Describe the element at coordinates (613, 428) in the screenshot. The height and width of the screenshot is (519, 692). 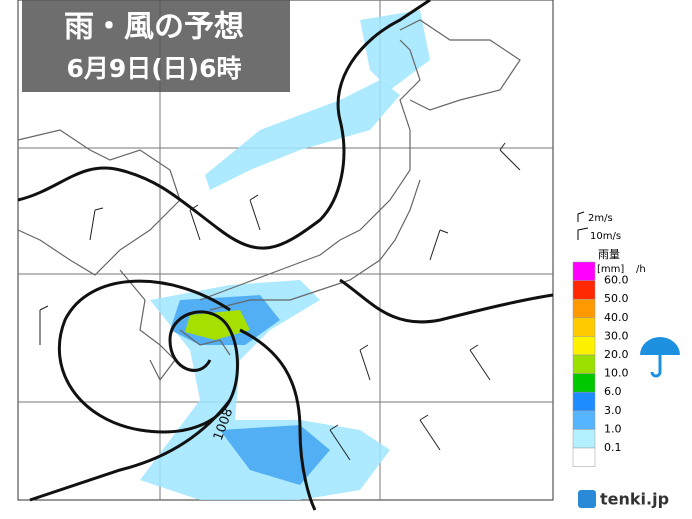
I see `legend-level: 1.0` at that location.